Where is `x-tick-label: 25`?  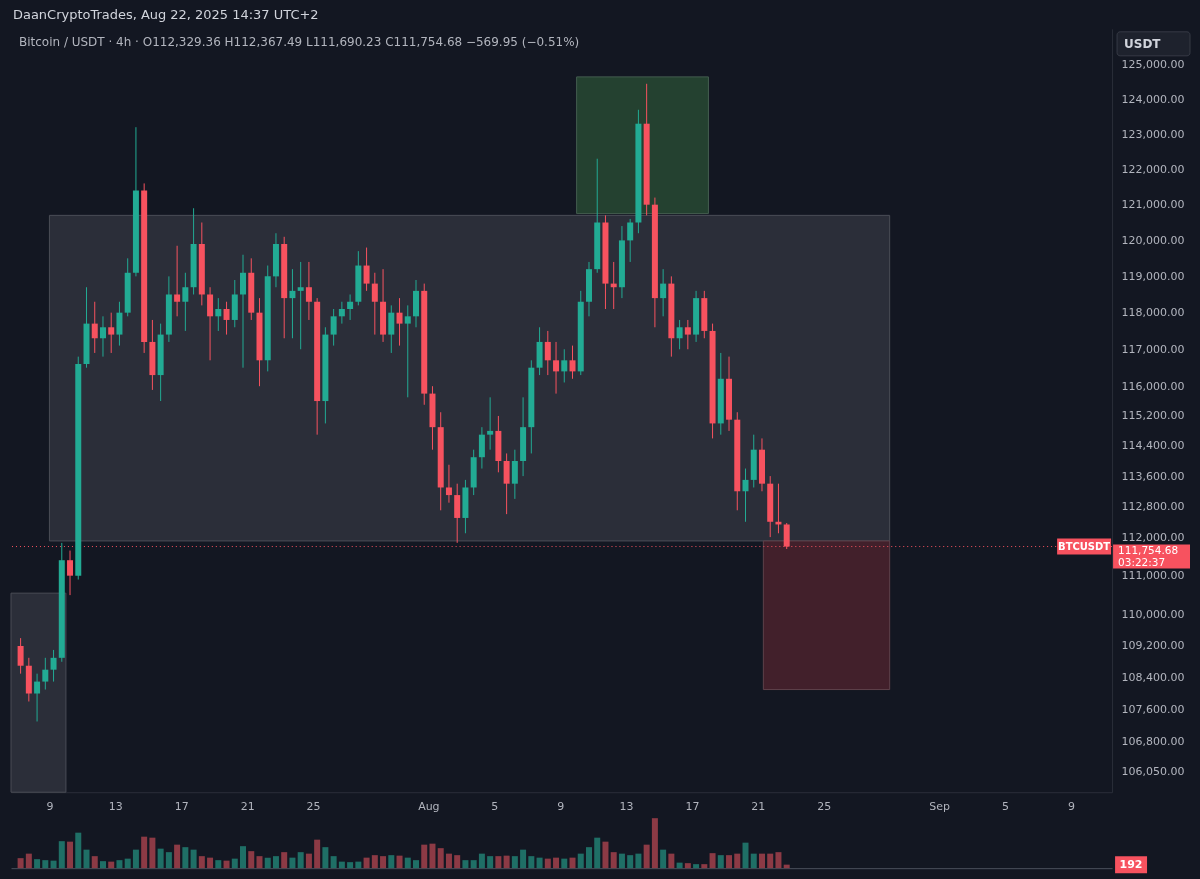 x-tick-label: 25 is located at coordinates (313, 806).